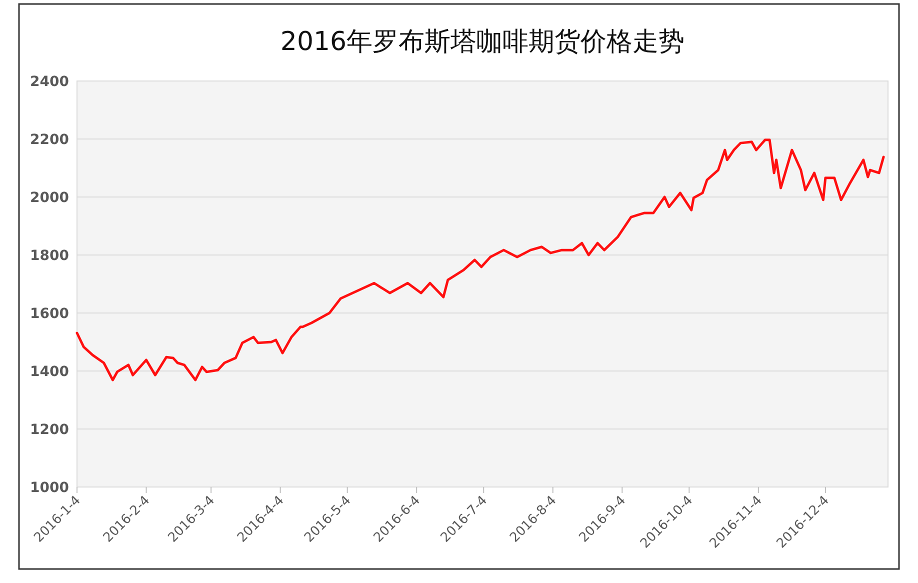  I want to click on y-tick-label: 1200, so click(50, 430).